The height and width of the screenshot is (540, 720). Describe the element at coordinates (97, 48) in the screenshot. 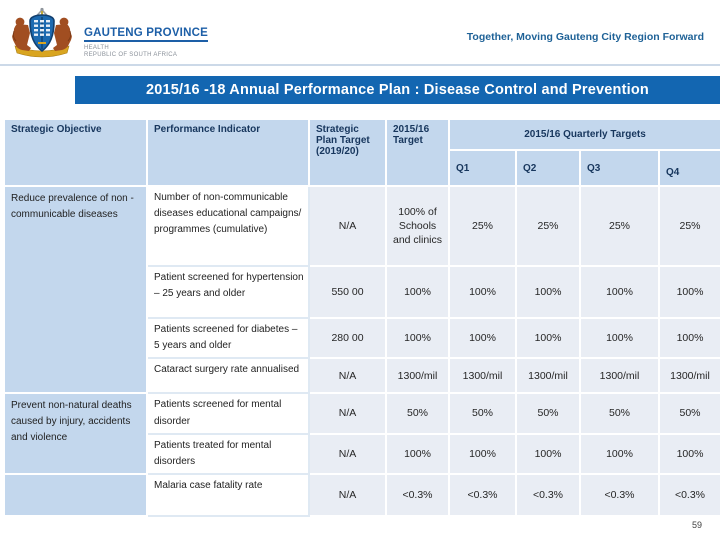

I see `logo-dept: HEALTH` at that location.